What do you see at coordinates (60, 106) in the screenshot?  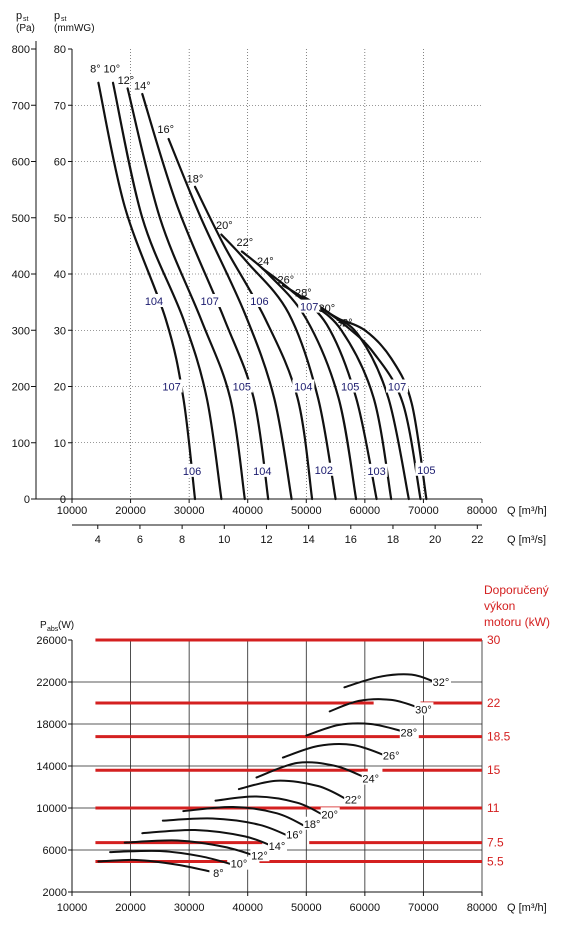 I see `mm-tick-label: 70` at bounding box center [60, 106].